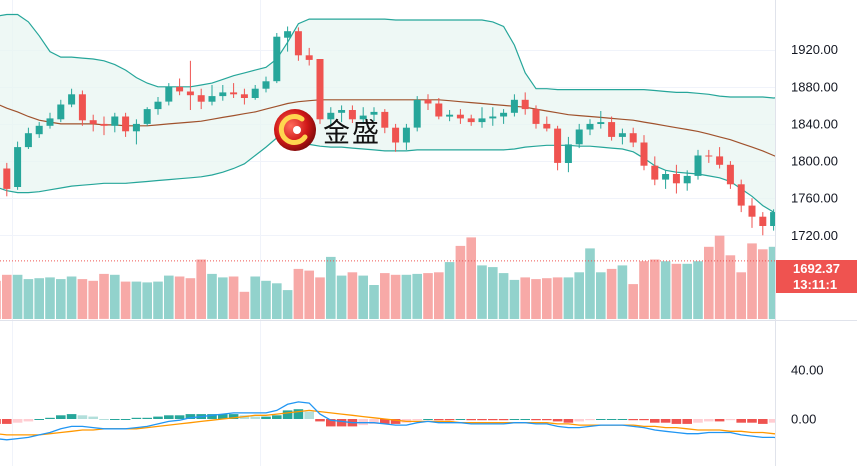 The width and height of the screenshot is (857, 466). Describe the element at coordinates (816, 233) in the screenshot. I see `price-axis-background` at that location.